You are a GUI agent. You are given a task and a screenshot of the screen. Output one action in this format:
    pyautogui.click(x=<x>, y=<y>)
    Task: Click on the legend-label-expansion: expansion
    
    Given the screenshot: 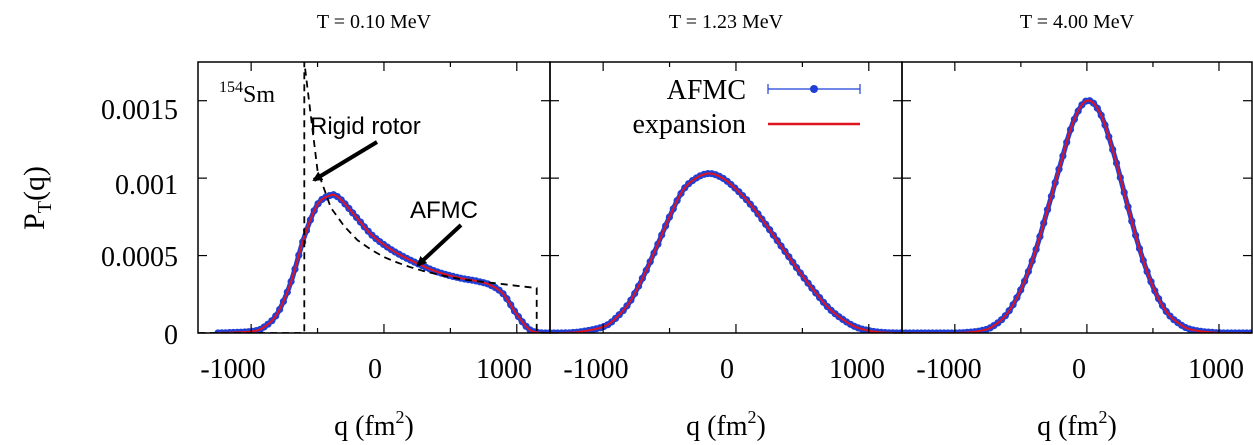 What is the action you would take?
    pyautogui.click(x=689, y=124)
    